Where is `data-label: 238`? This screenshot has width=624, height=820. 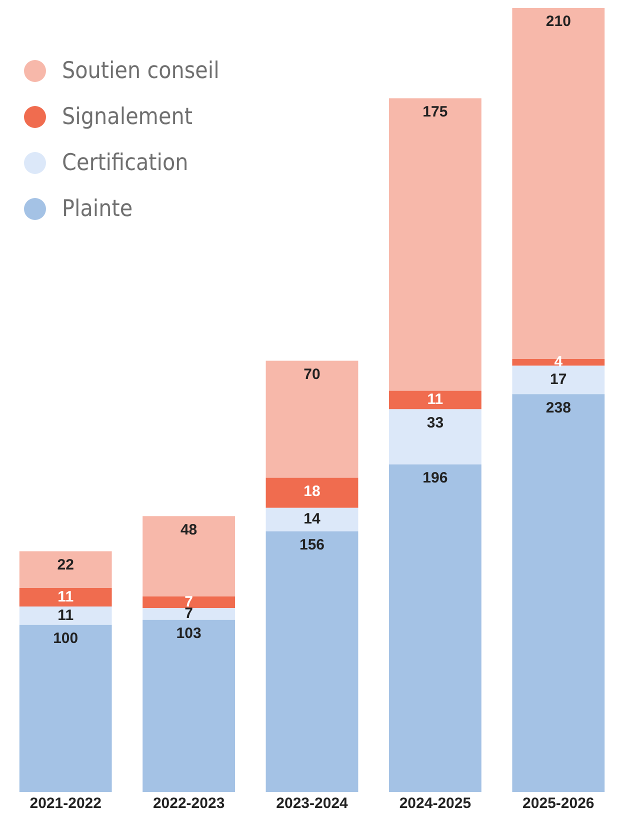
data-label: 238 is located at coordinates (558, 407).